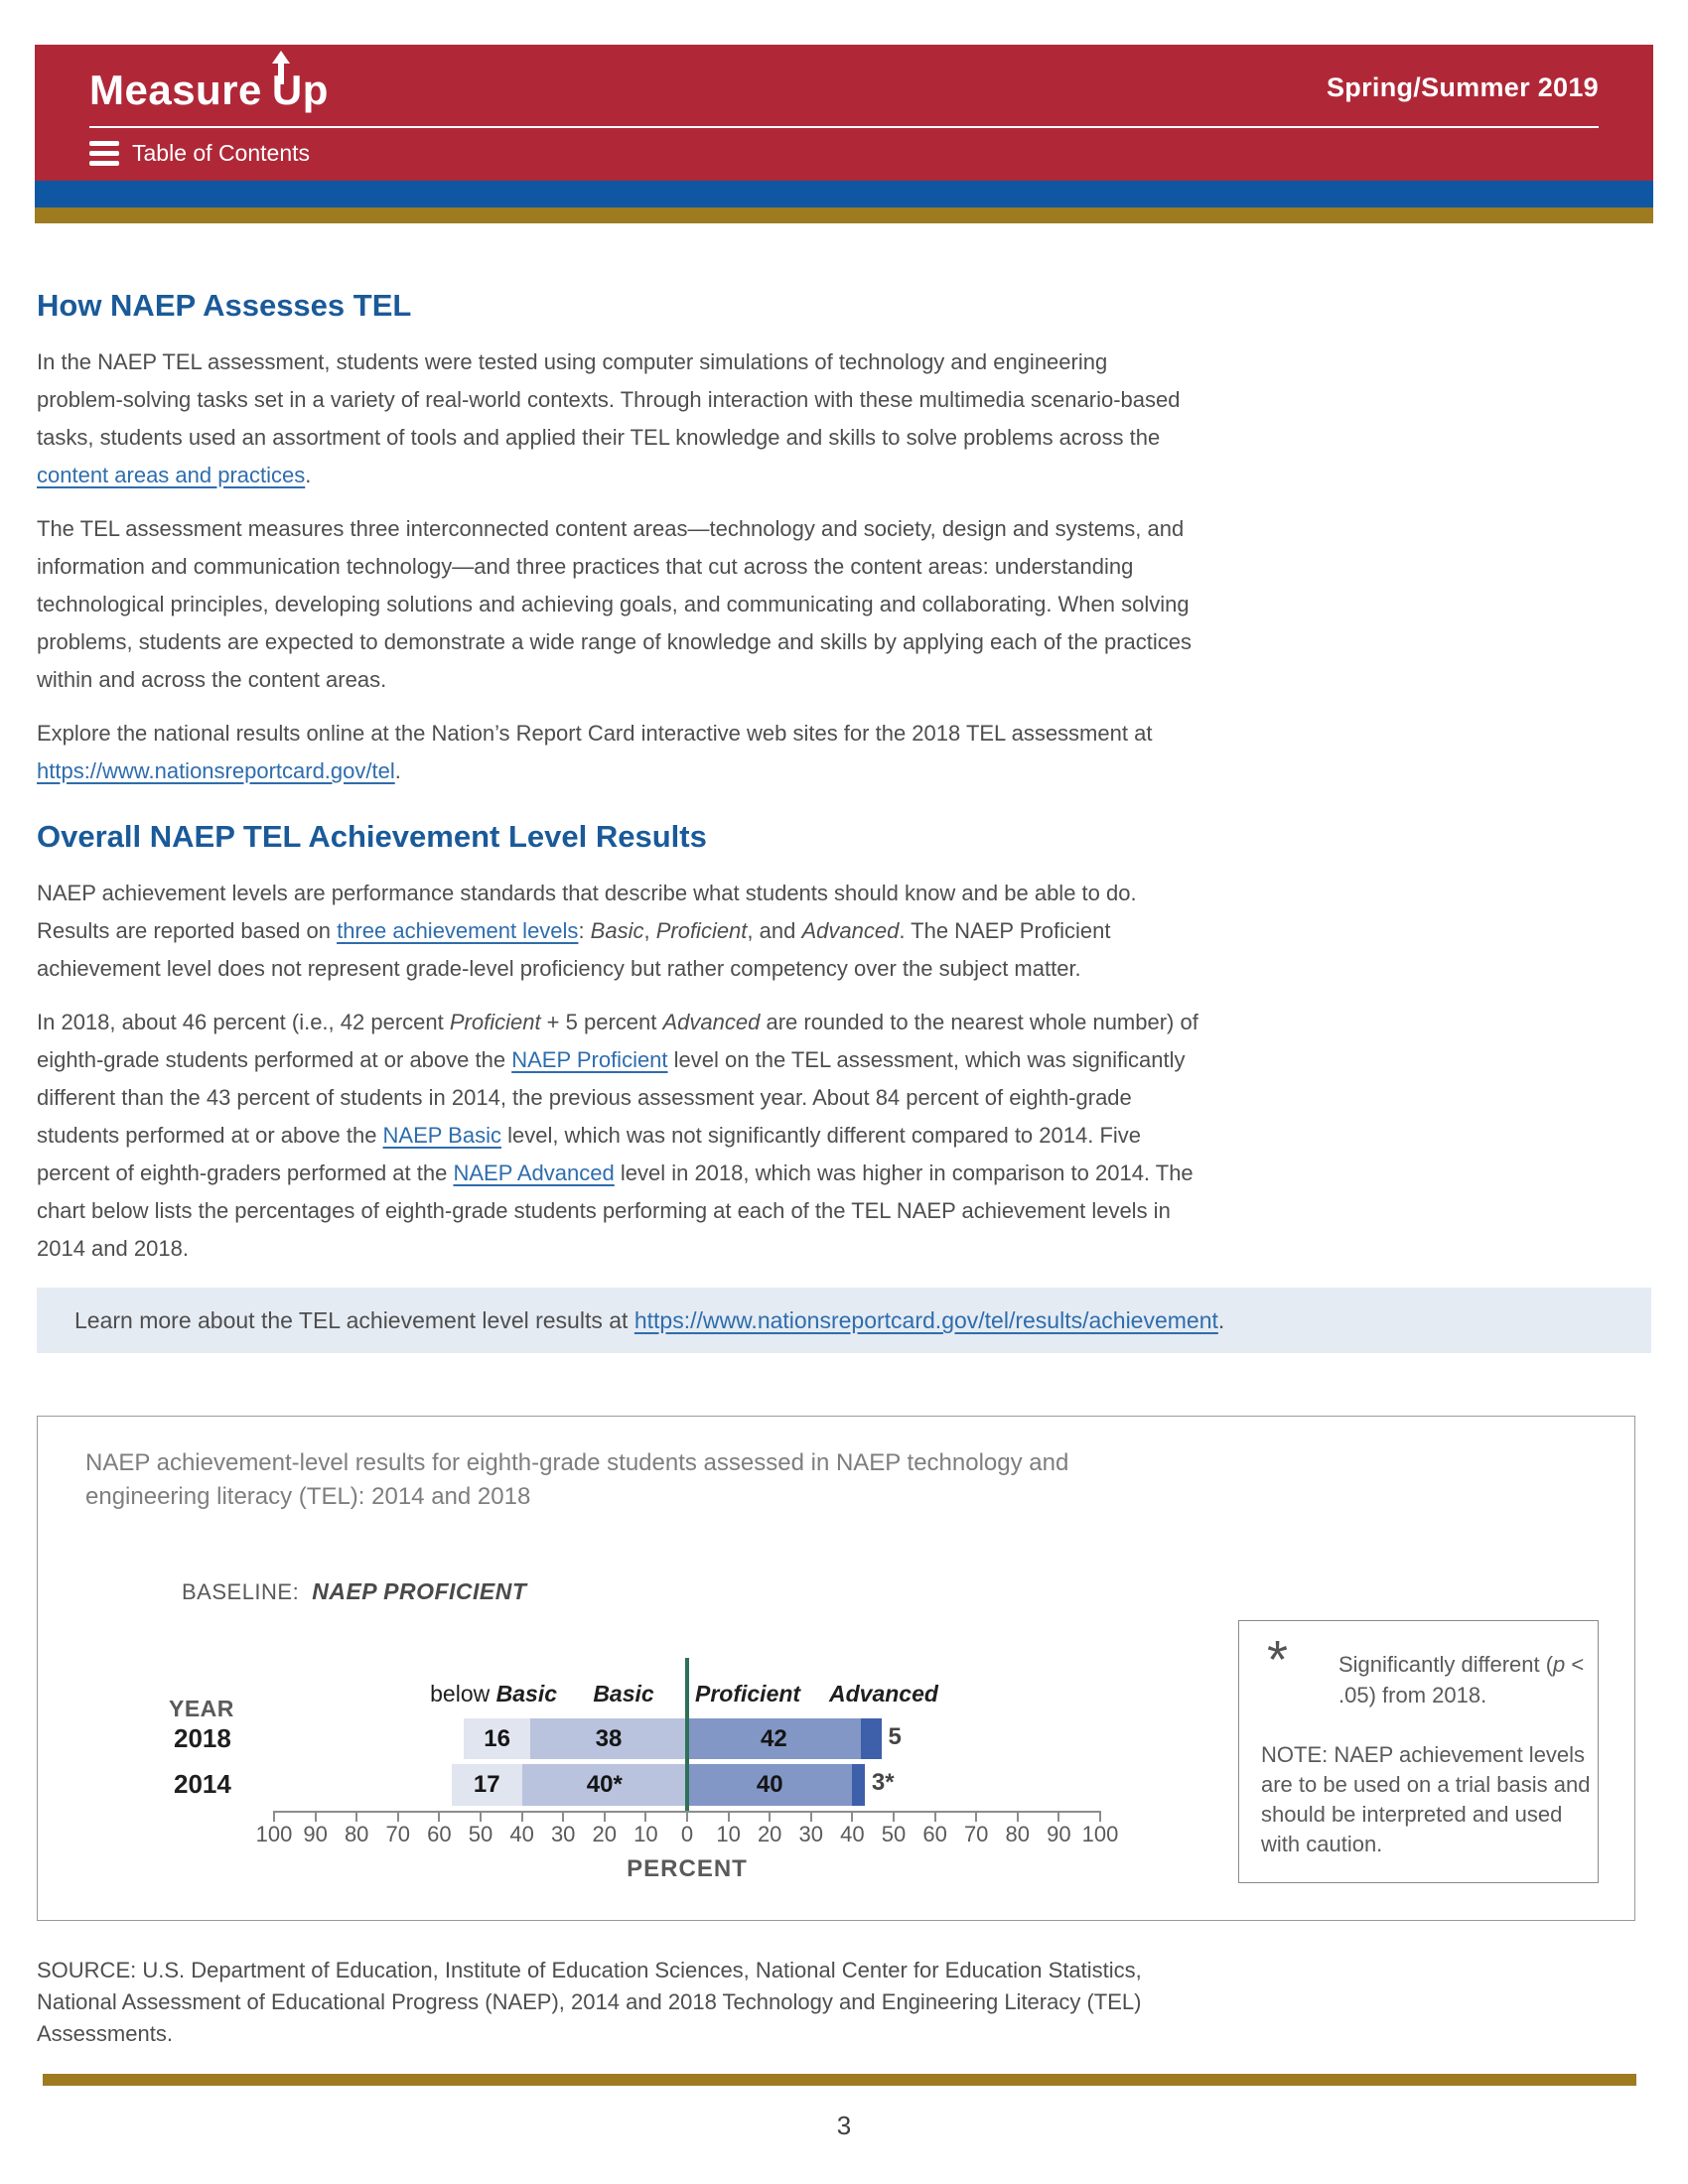 This screenshot has height=2184, width=1688. What do you see at coordinates (844, 127) in the screenshot?
I see `header-divider` at bounding box center [844, 127].